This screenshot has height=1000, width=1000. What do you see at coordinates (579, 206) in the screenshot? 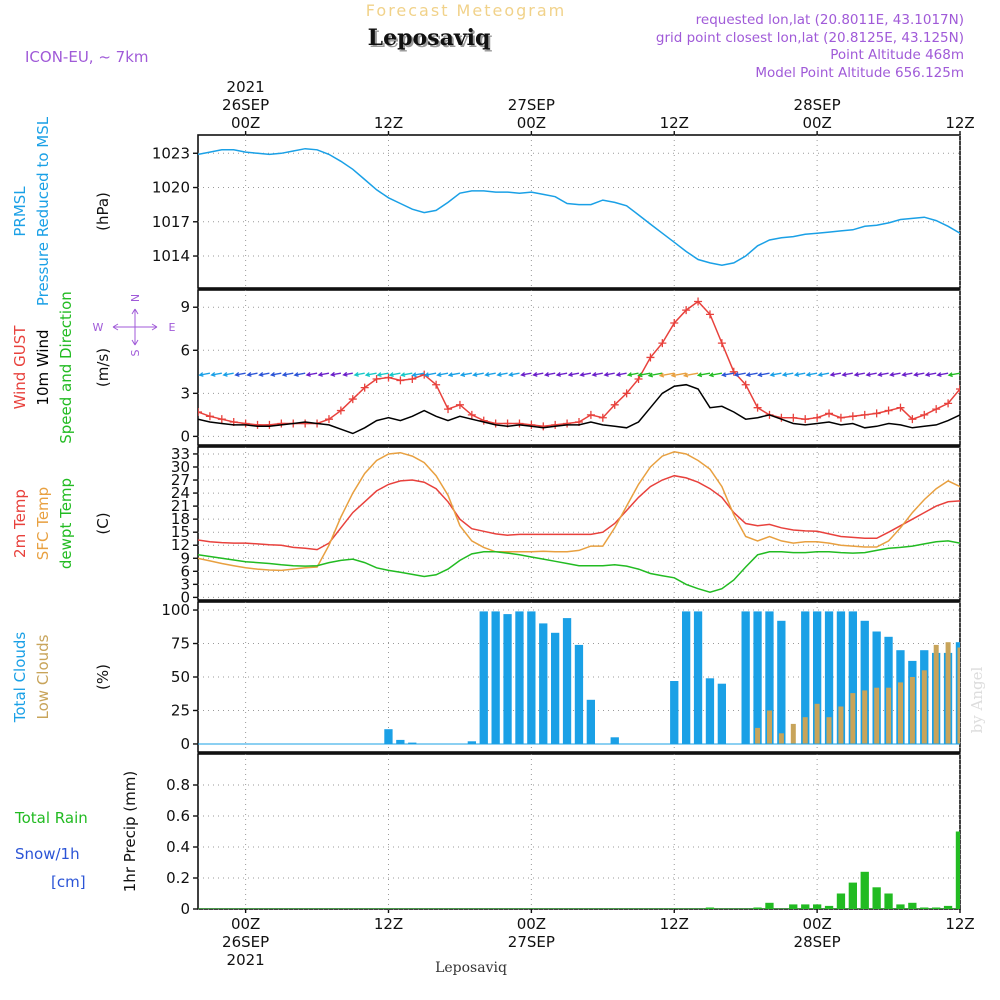
I see `pressure-plot-area` at bounding box center [579, 206].